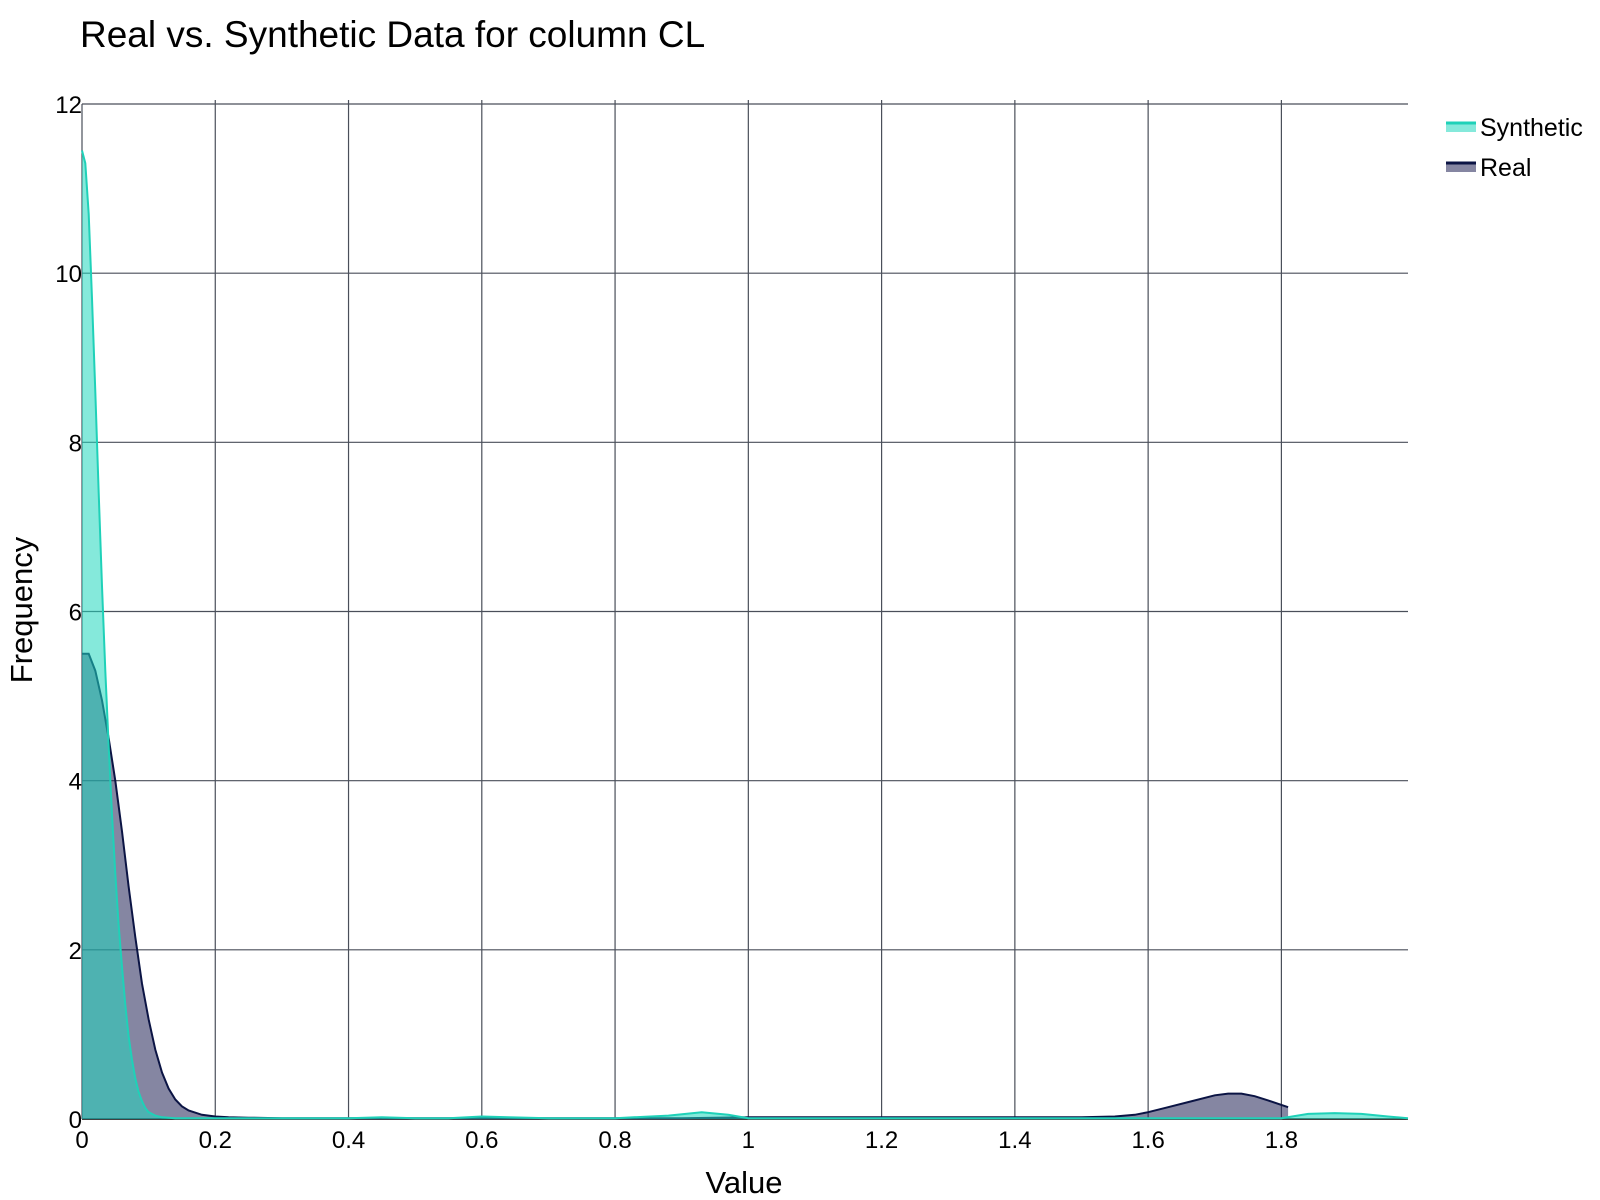 The image size is (1600, 1200). I want to click on y-axis-title: Frequency, so click(21, 609).